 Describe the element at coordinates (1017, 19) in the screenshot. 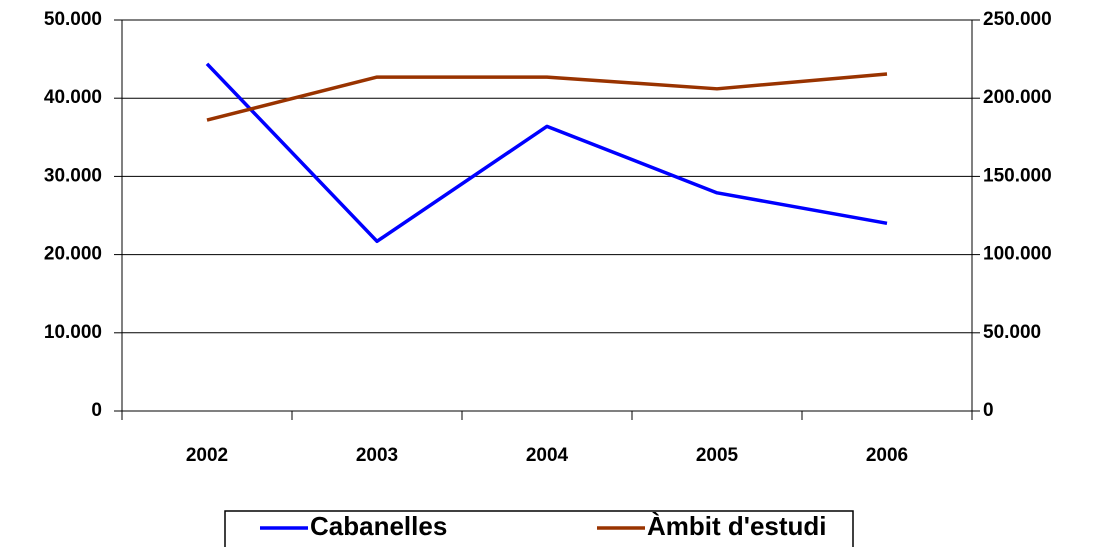

I see `y2-tick-label: 250.000` at that location.